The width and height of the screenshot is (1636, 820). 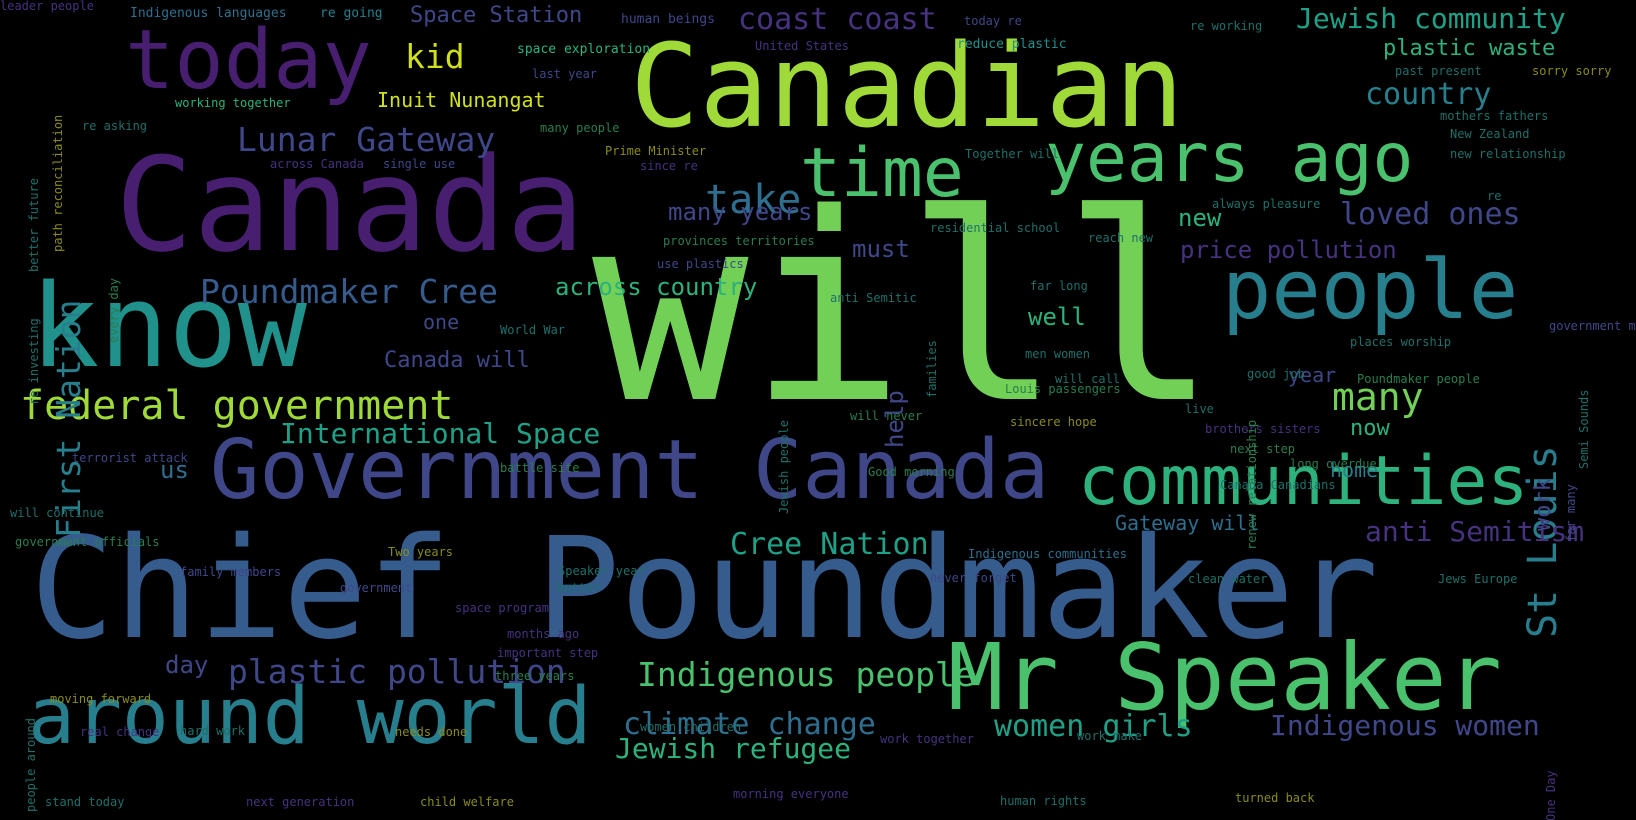 What do you see at coordinates (1333, 464) in the screenshot?
I see `cloud-word: long overdue` at bounding box center [1333, 464].